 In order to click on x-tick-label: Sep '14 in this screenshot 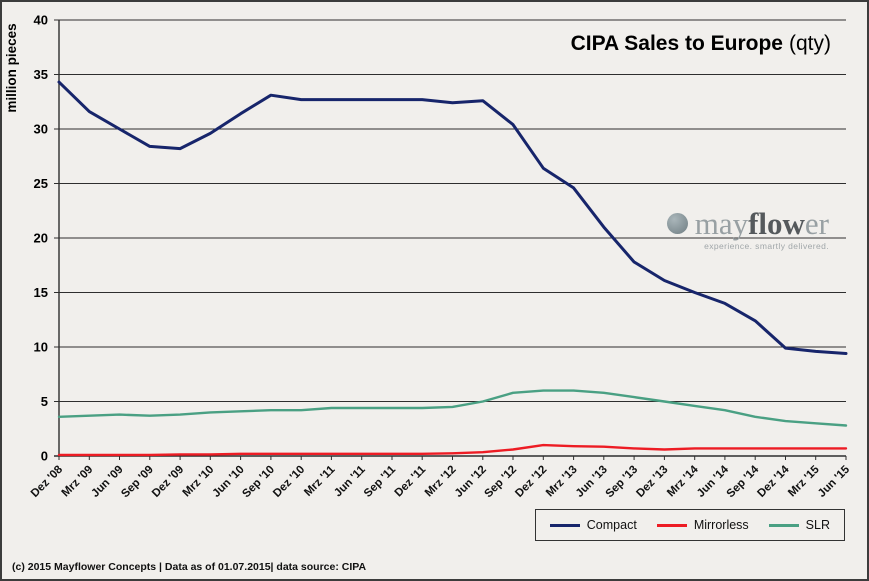, I will do `click(743, 481)`.